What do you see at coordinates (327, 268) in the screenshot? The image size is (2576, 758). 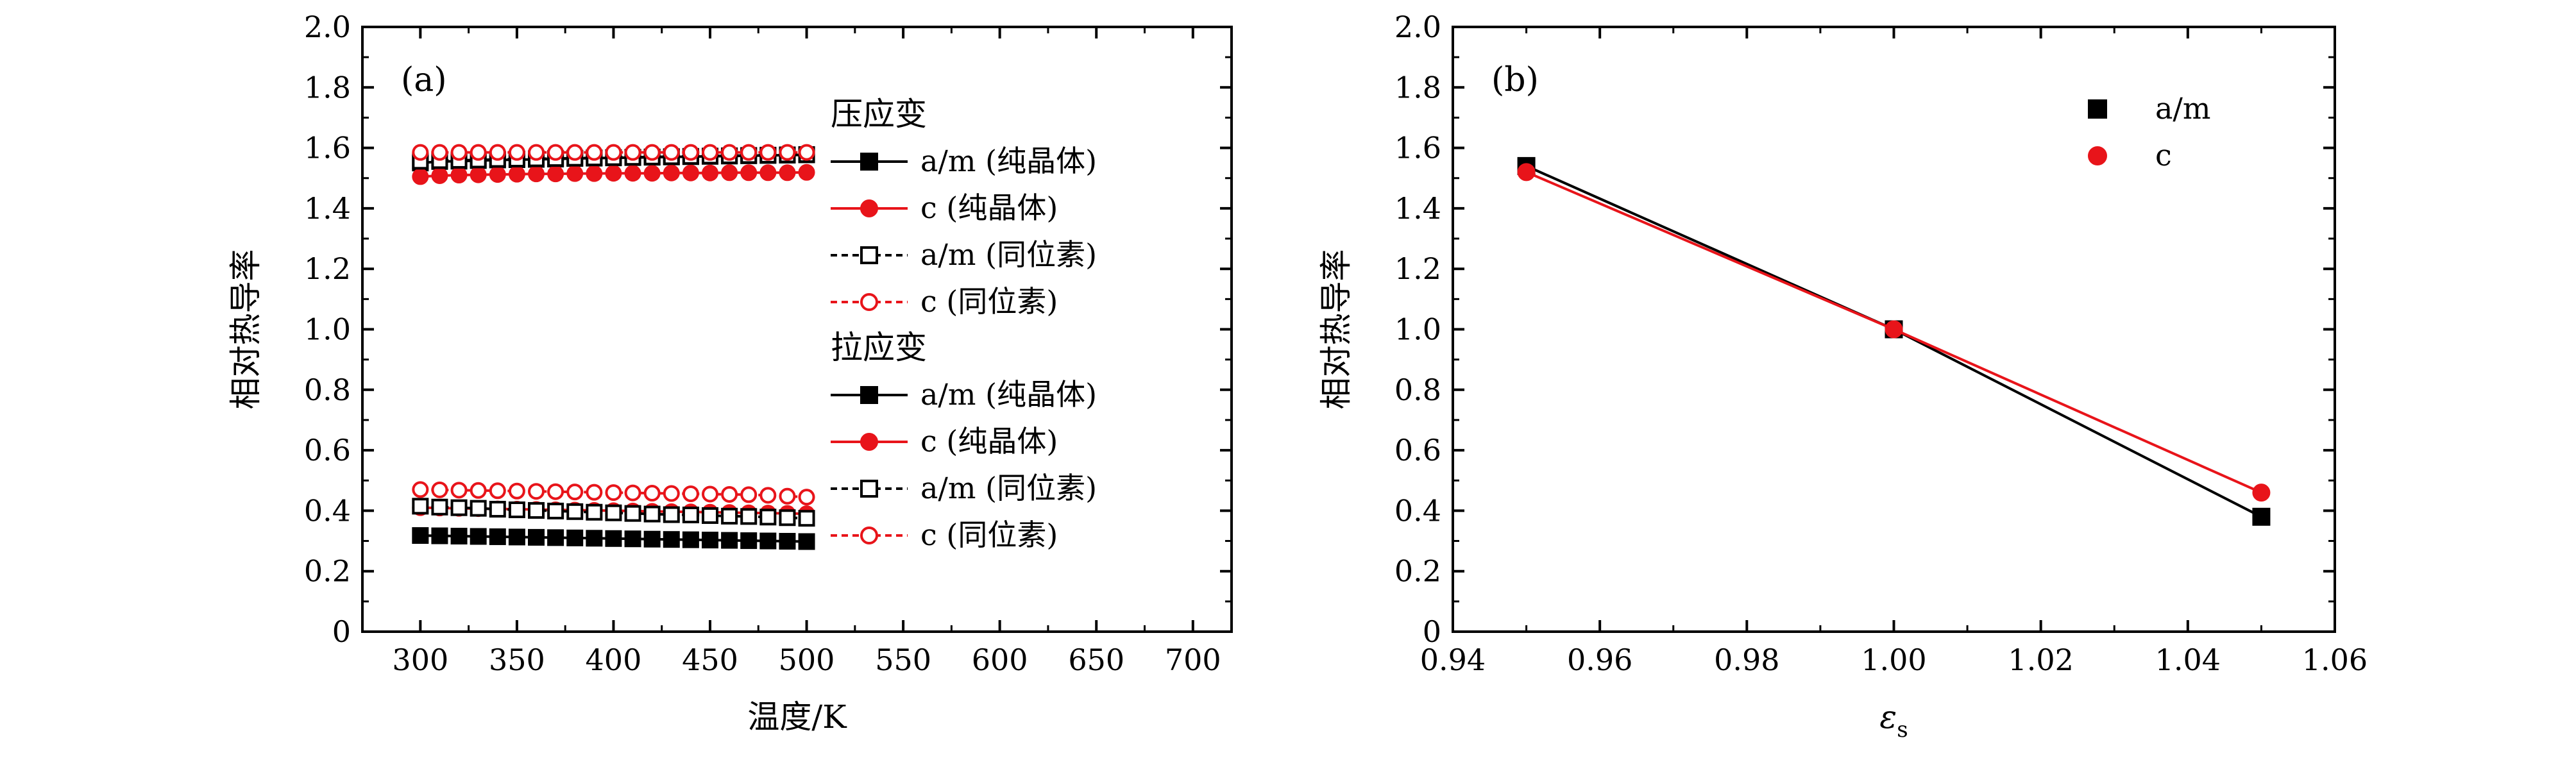 I see `y-tick-label: 1.2` at bounding box center [327, 268].